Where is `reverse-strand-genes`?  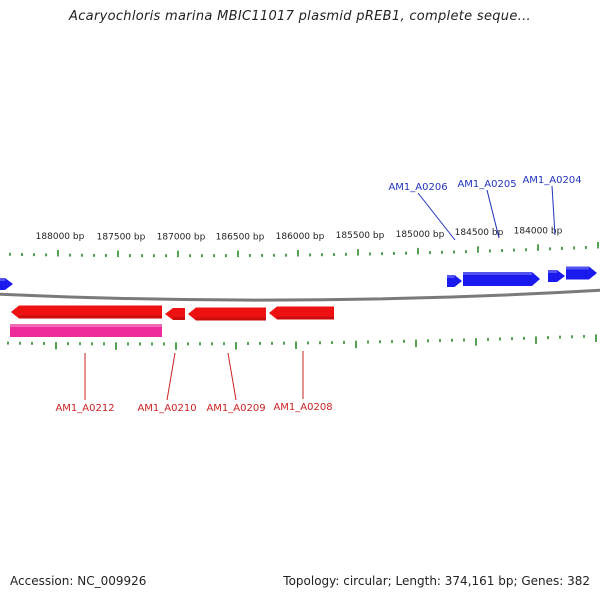
reverse-strand-genes is located at coordinates (172, 321).